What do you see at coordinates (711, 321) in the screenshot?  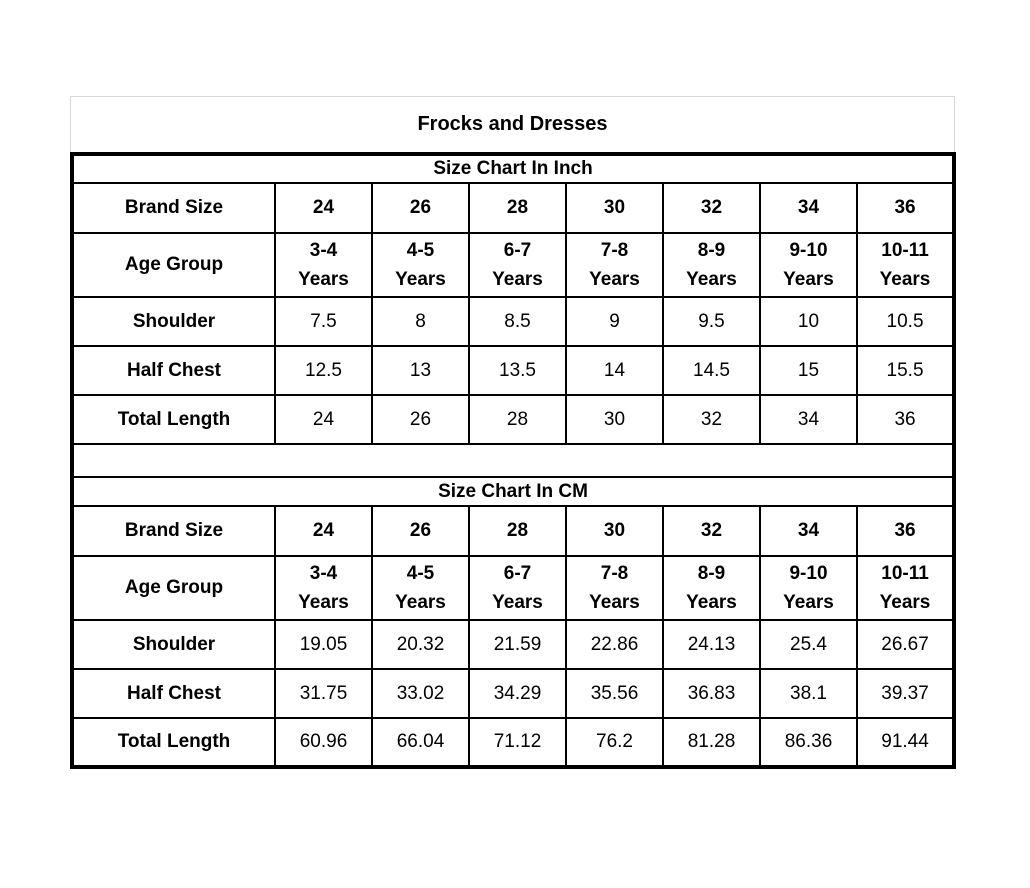 I see `value-cell: 9.5` at bounding box center [711, 321].